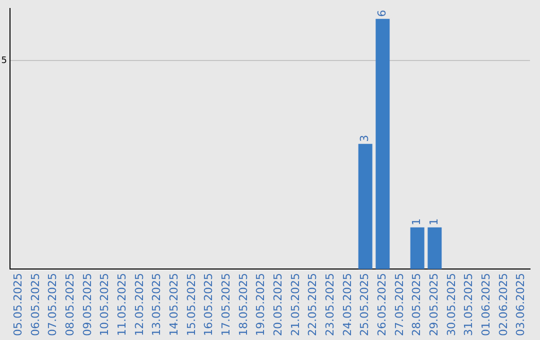  I want to click on x-tick-label: 31.05.2025, so click(469, 304).